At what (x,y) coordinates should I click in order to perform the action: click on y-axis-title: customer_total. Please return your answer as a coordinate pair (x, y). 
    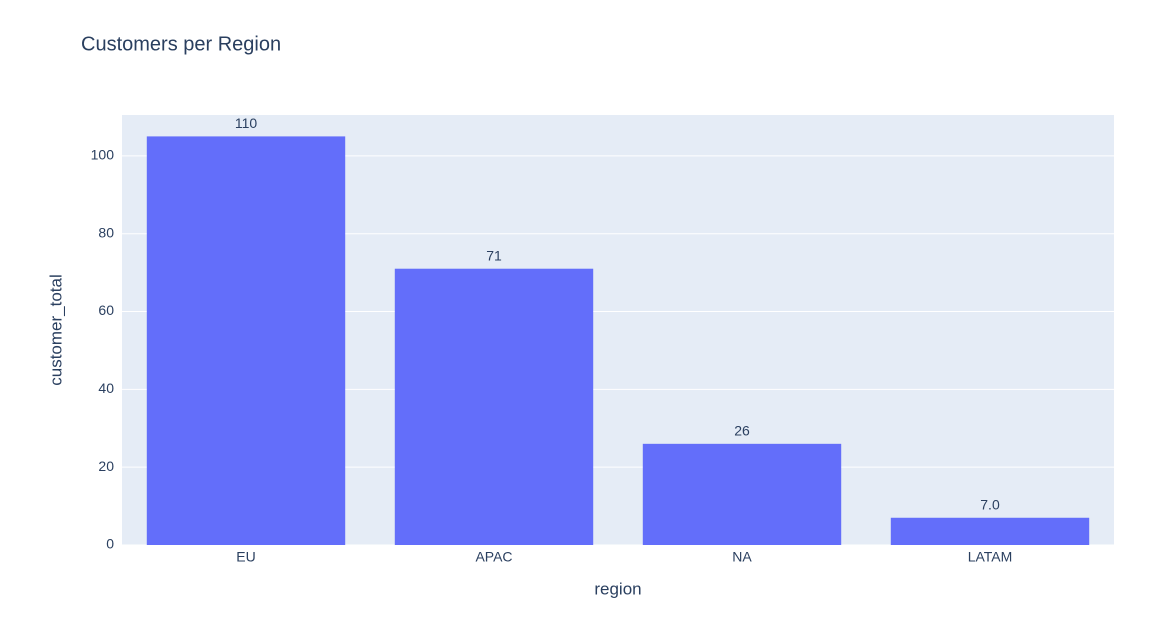
    Looking at the image, I should click on (55, 330).